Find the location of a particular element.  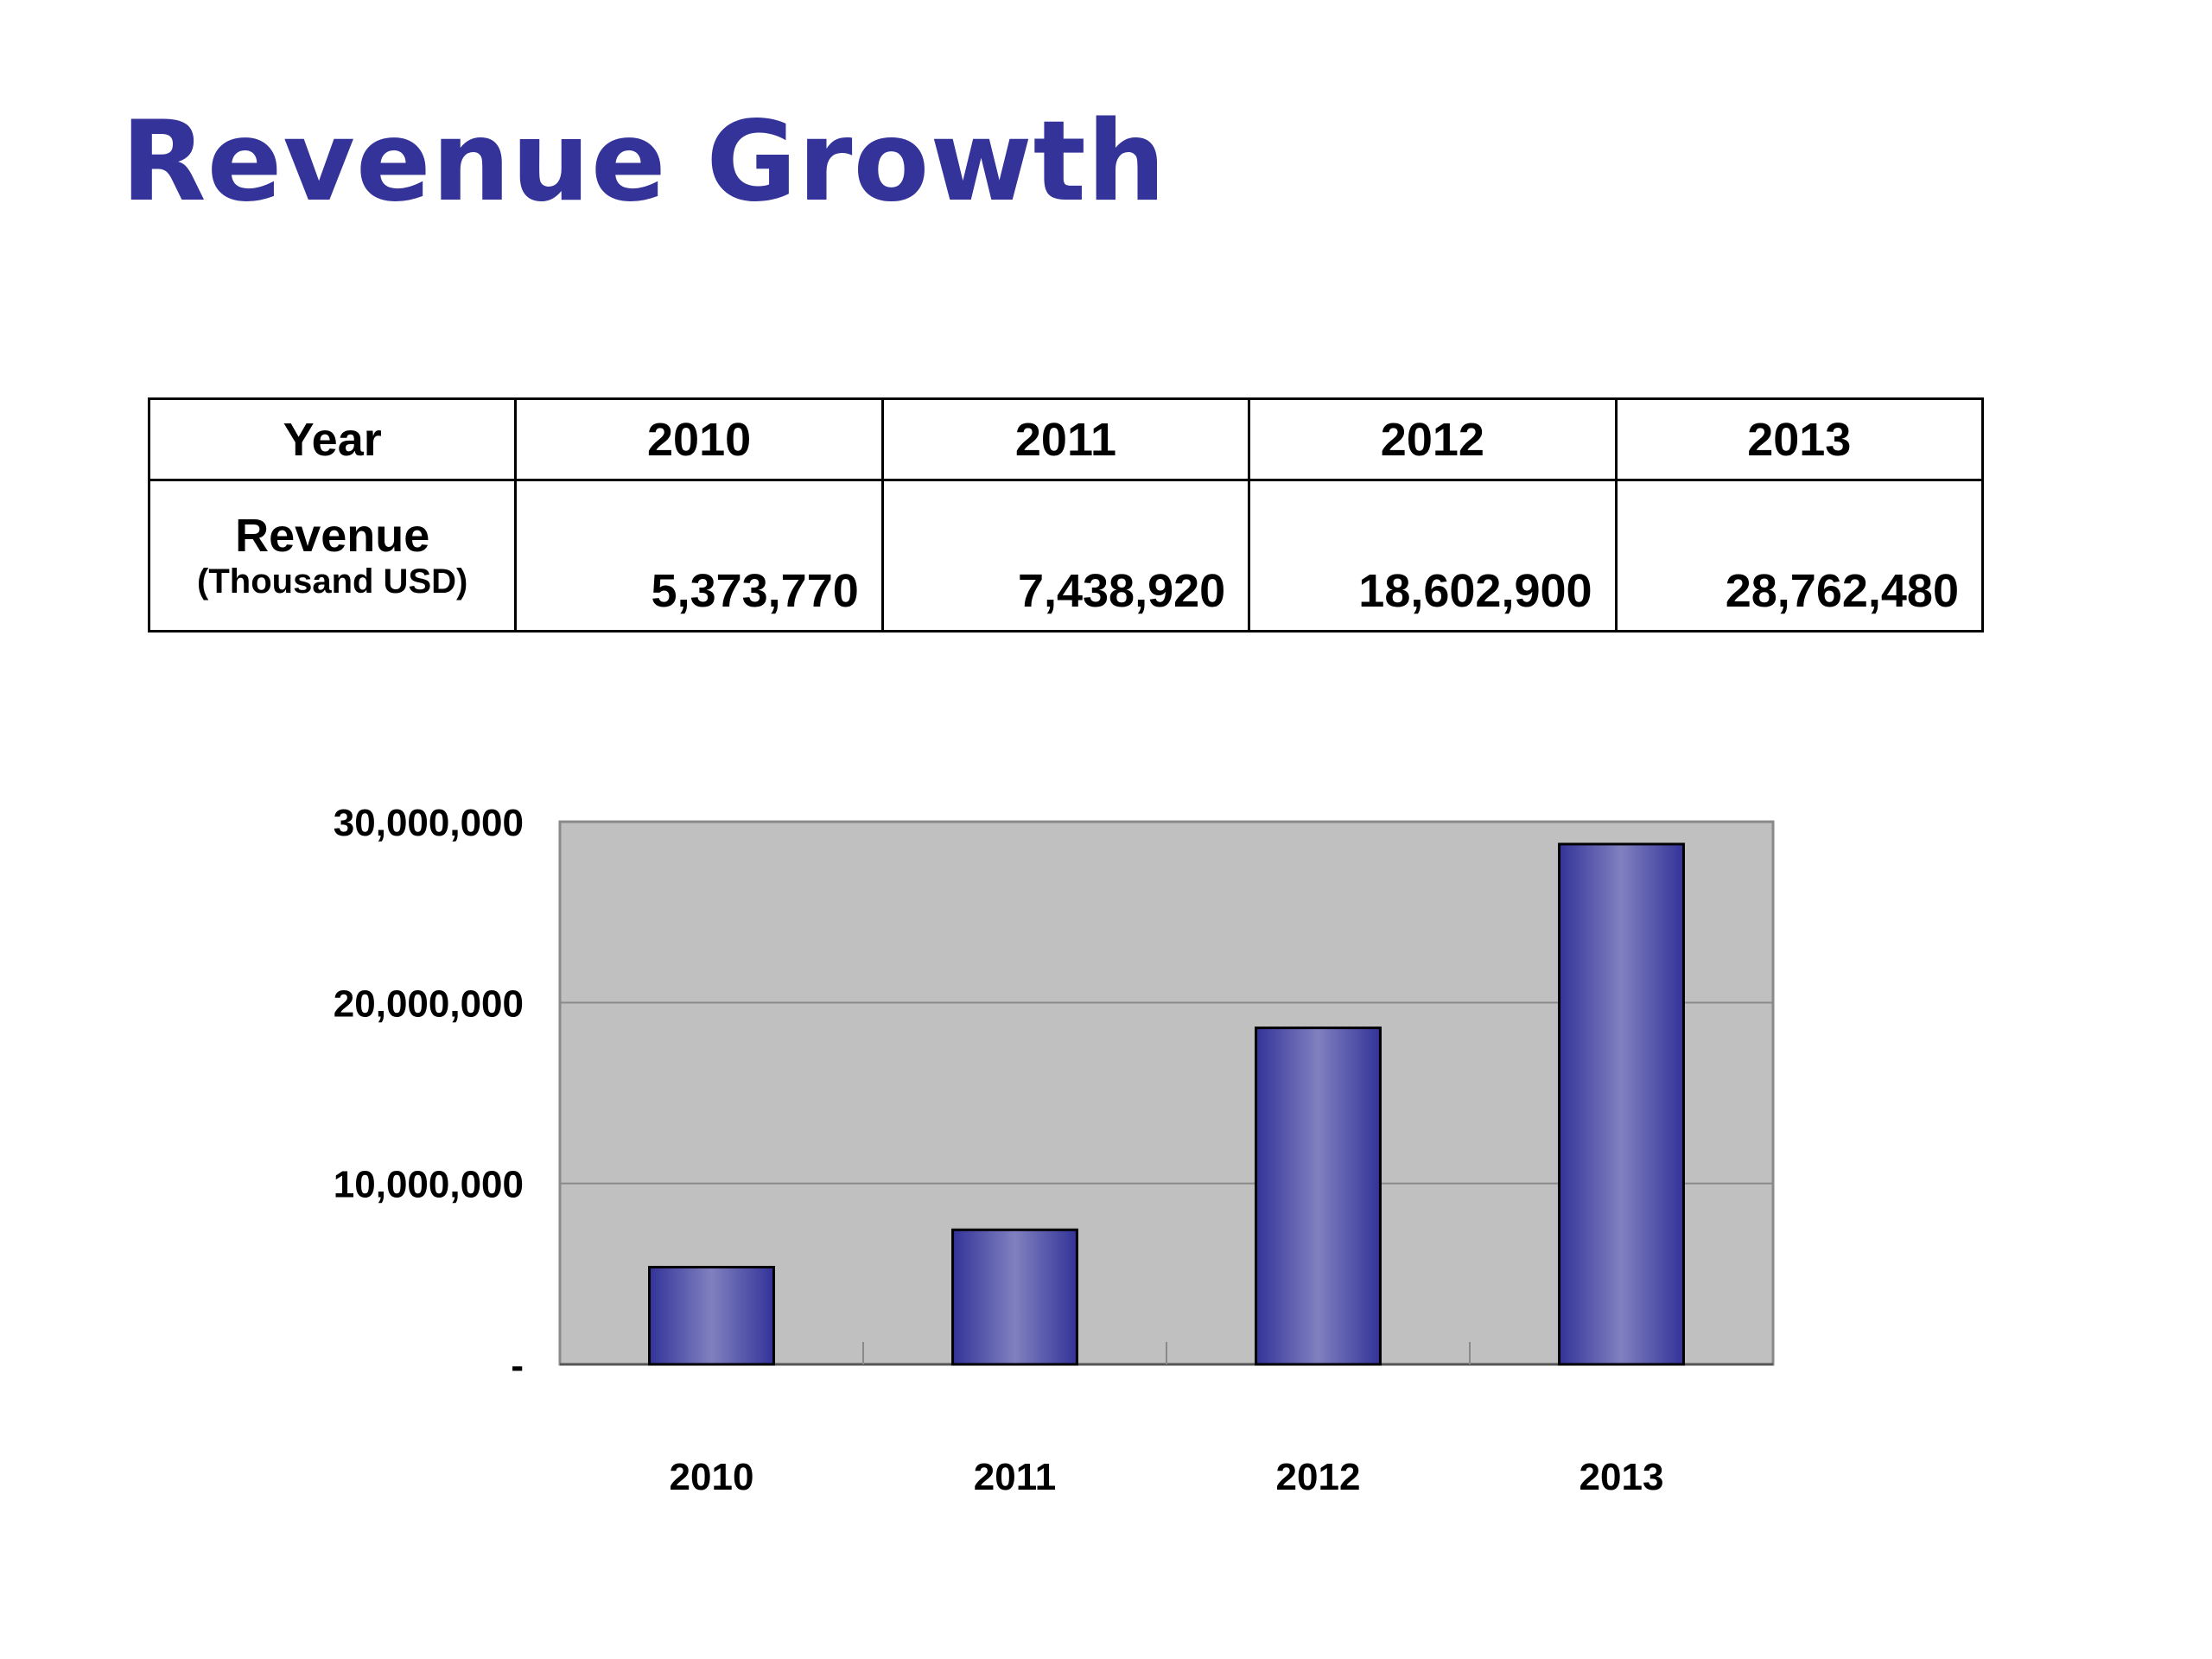

table-header-row: Year 2010 2011 2012 2013 is located at coordinates (1066, 439).